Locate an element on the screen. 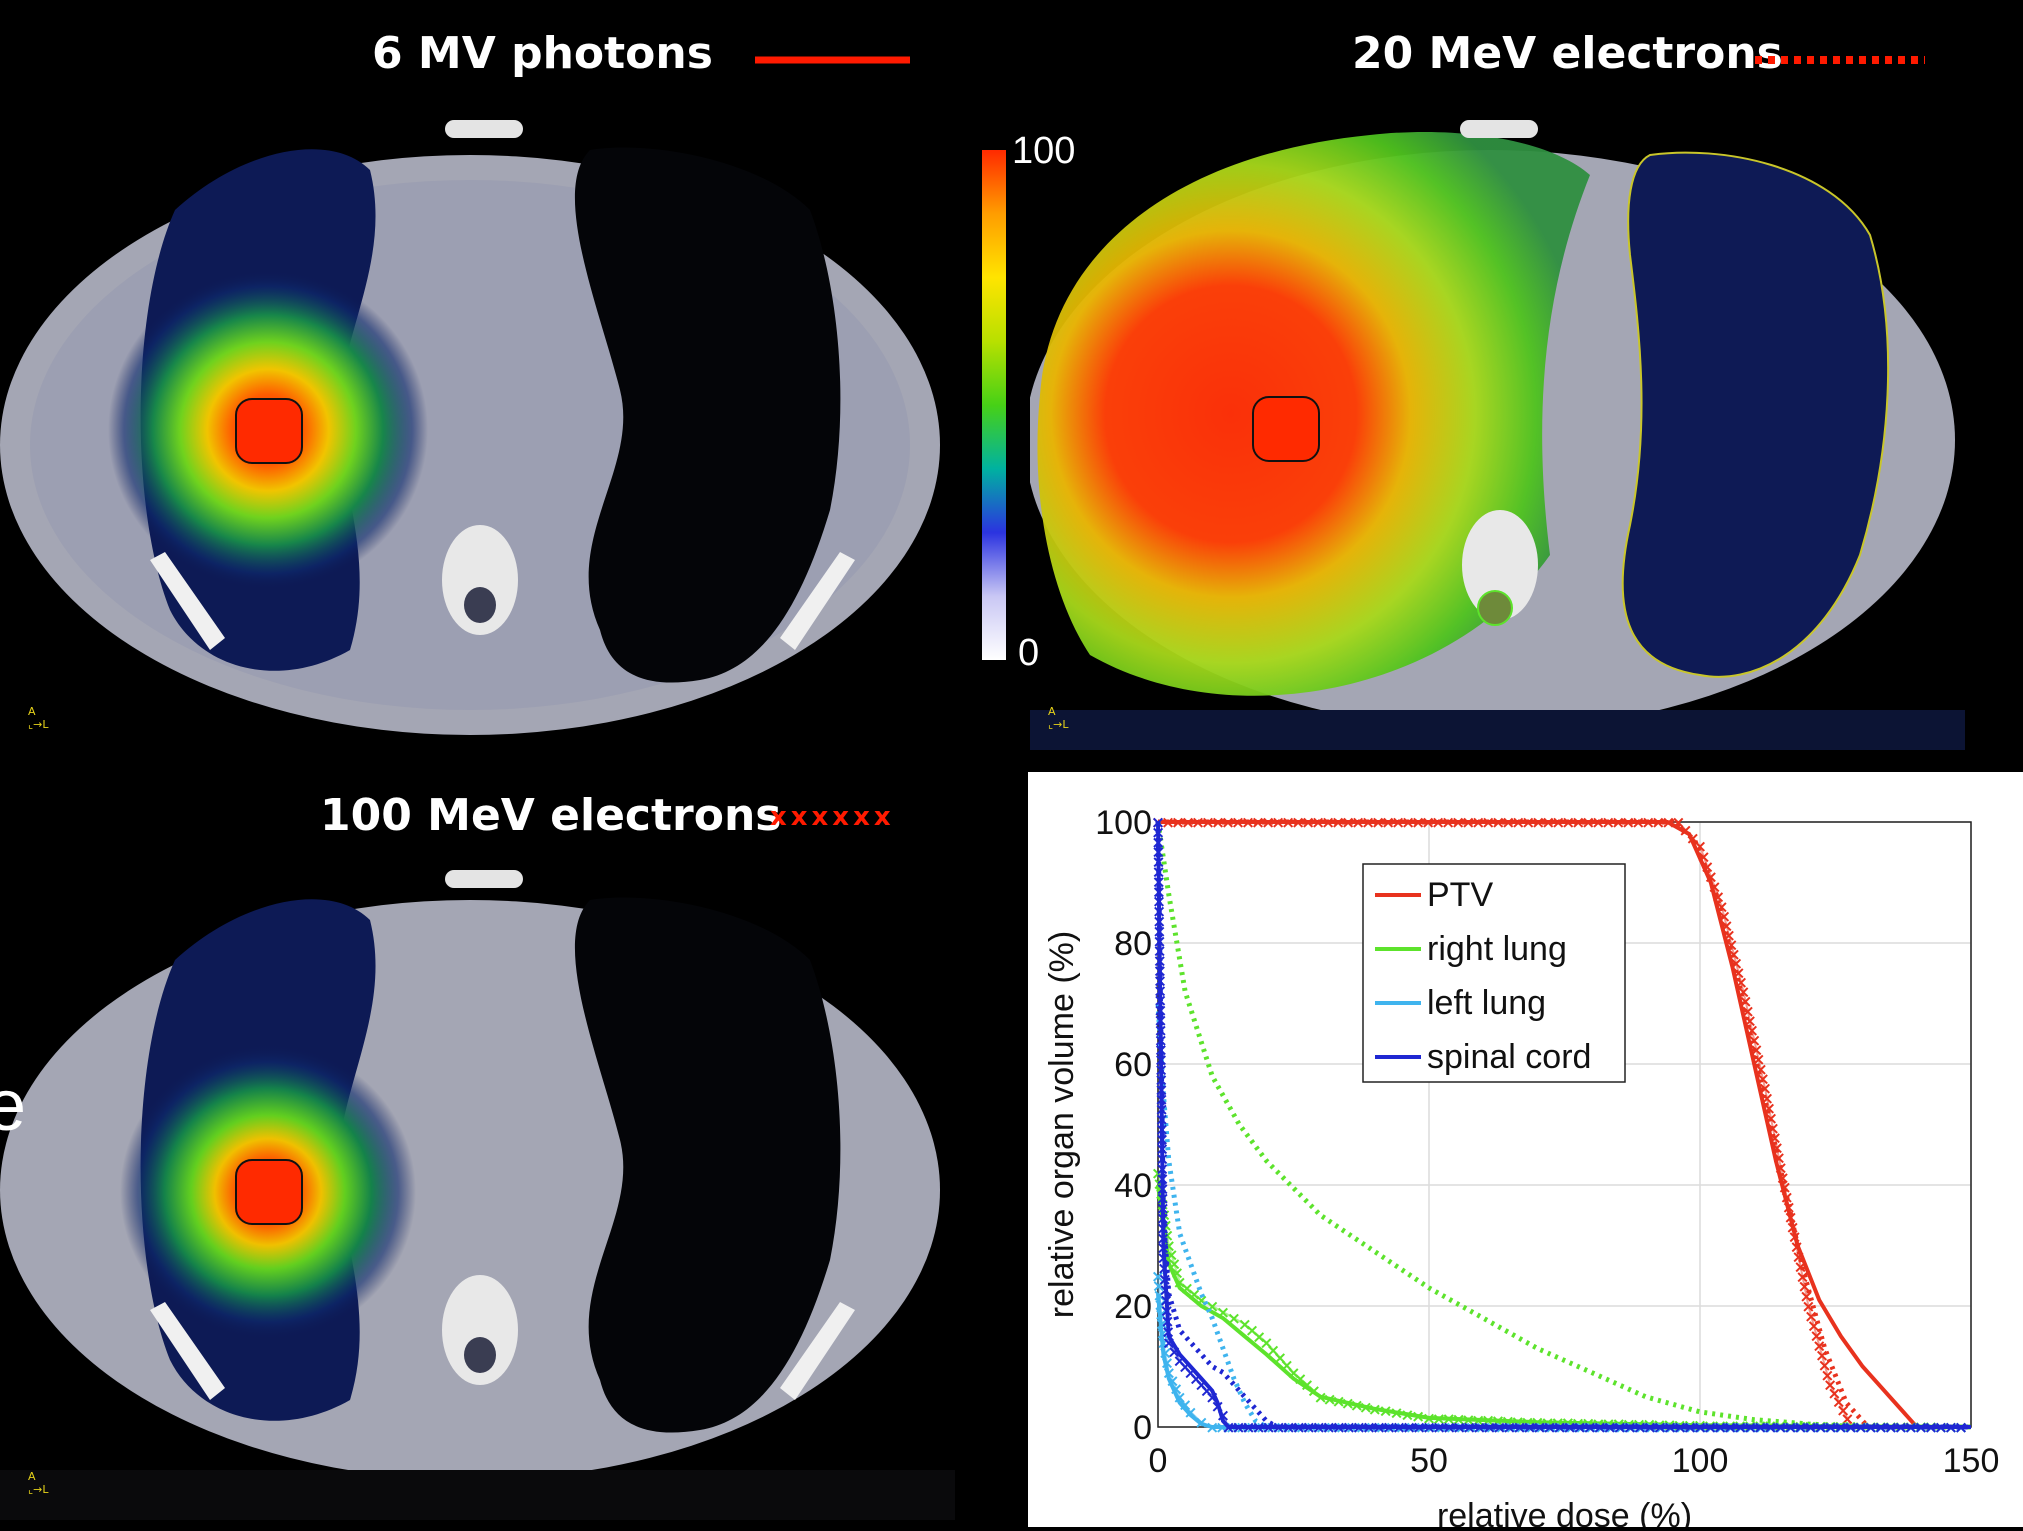 Image resolution: width=2023 pixels, height=1531 pixels. orientation-marker: A ⌞→L is located at coordinates (1058, 718).